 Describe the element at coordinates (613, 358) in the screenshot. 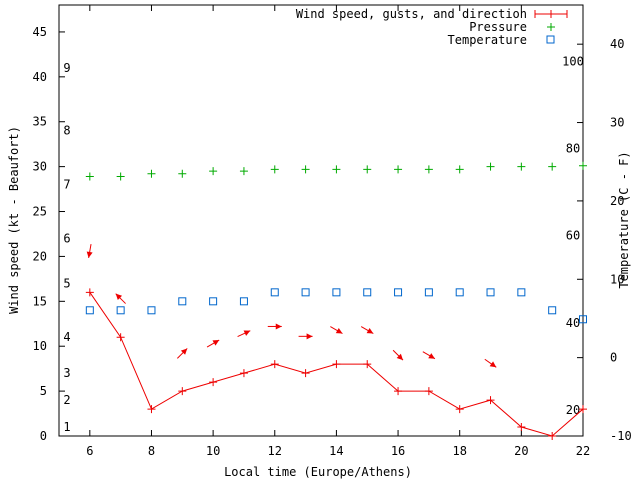

I see `y2-tick-label: 0` at that location.